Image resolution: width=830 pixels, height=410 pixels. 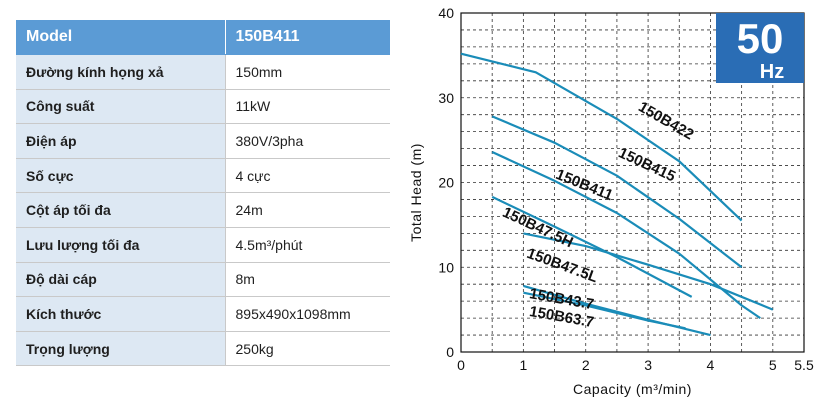 What do you see at coordinates (121, 141) in the screenshot?
I see `spec-label: Điện áp` at bounding box center [121, 141].